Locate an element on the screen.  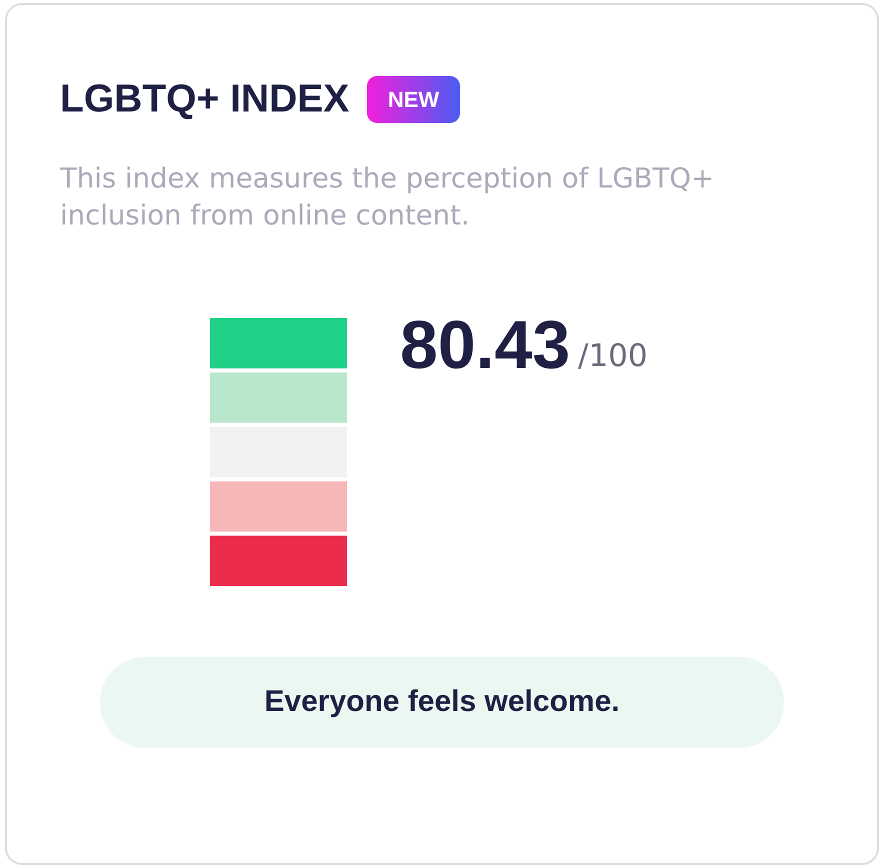
text: /100 is located at coordinates (613, 356).